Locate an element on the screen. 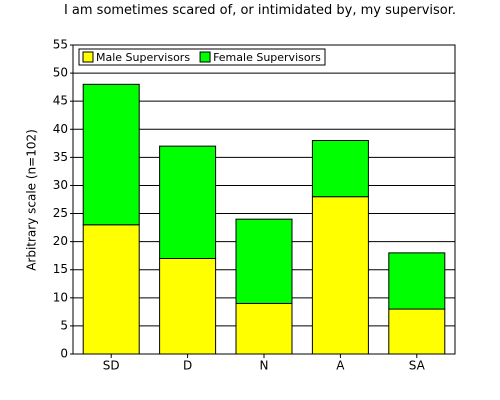 Image resolution: width=500 pixels, height=400 pixels. x-tick-label: D is located at coordinates (187, 366).